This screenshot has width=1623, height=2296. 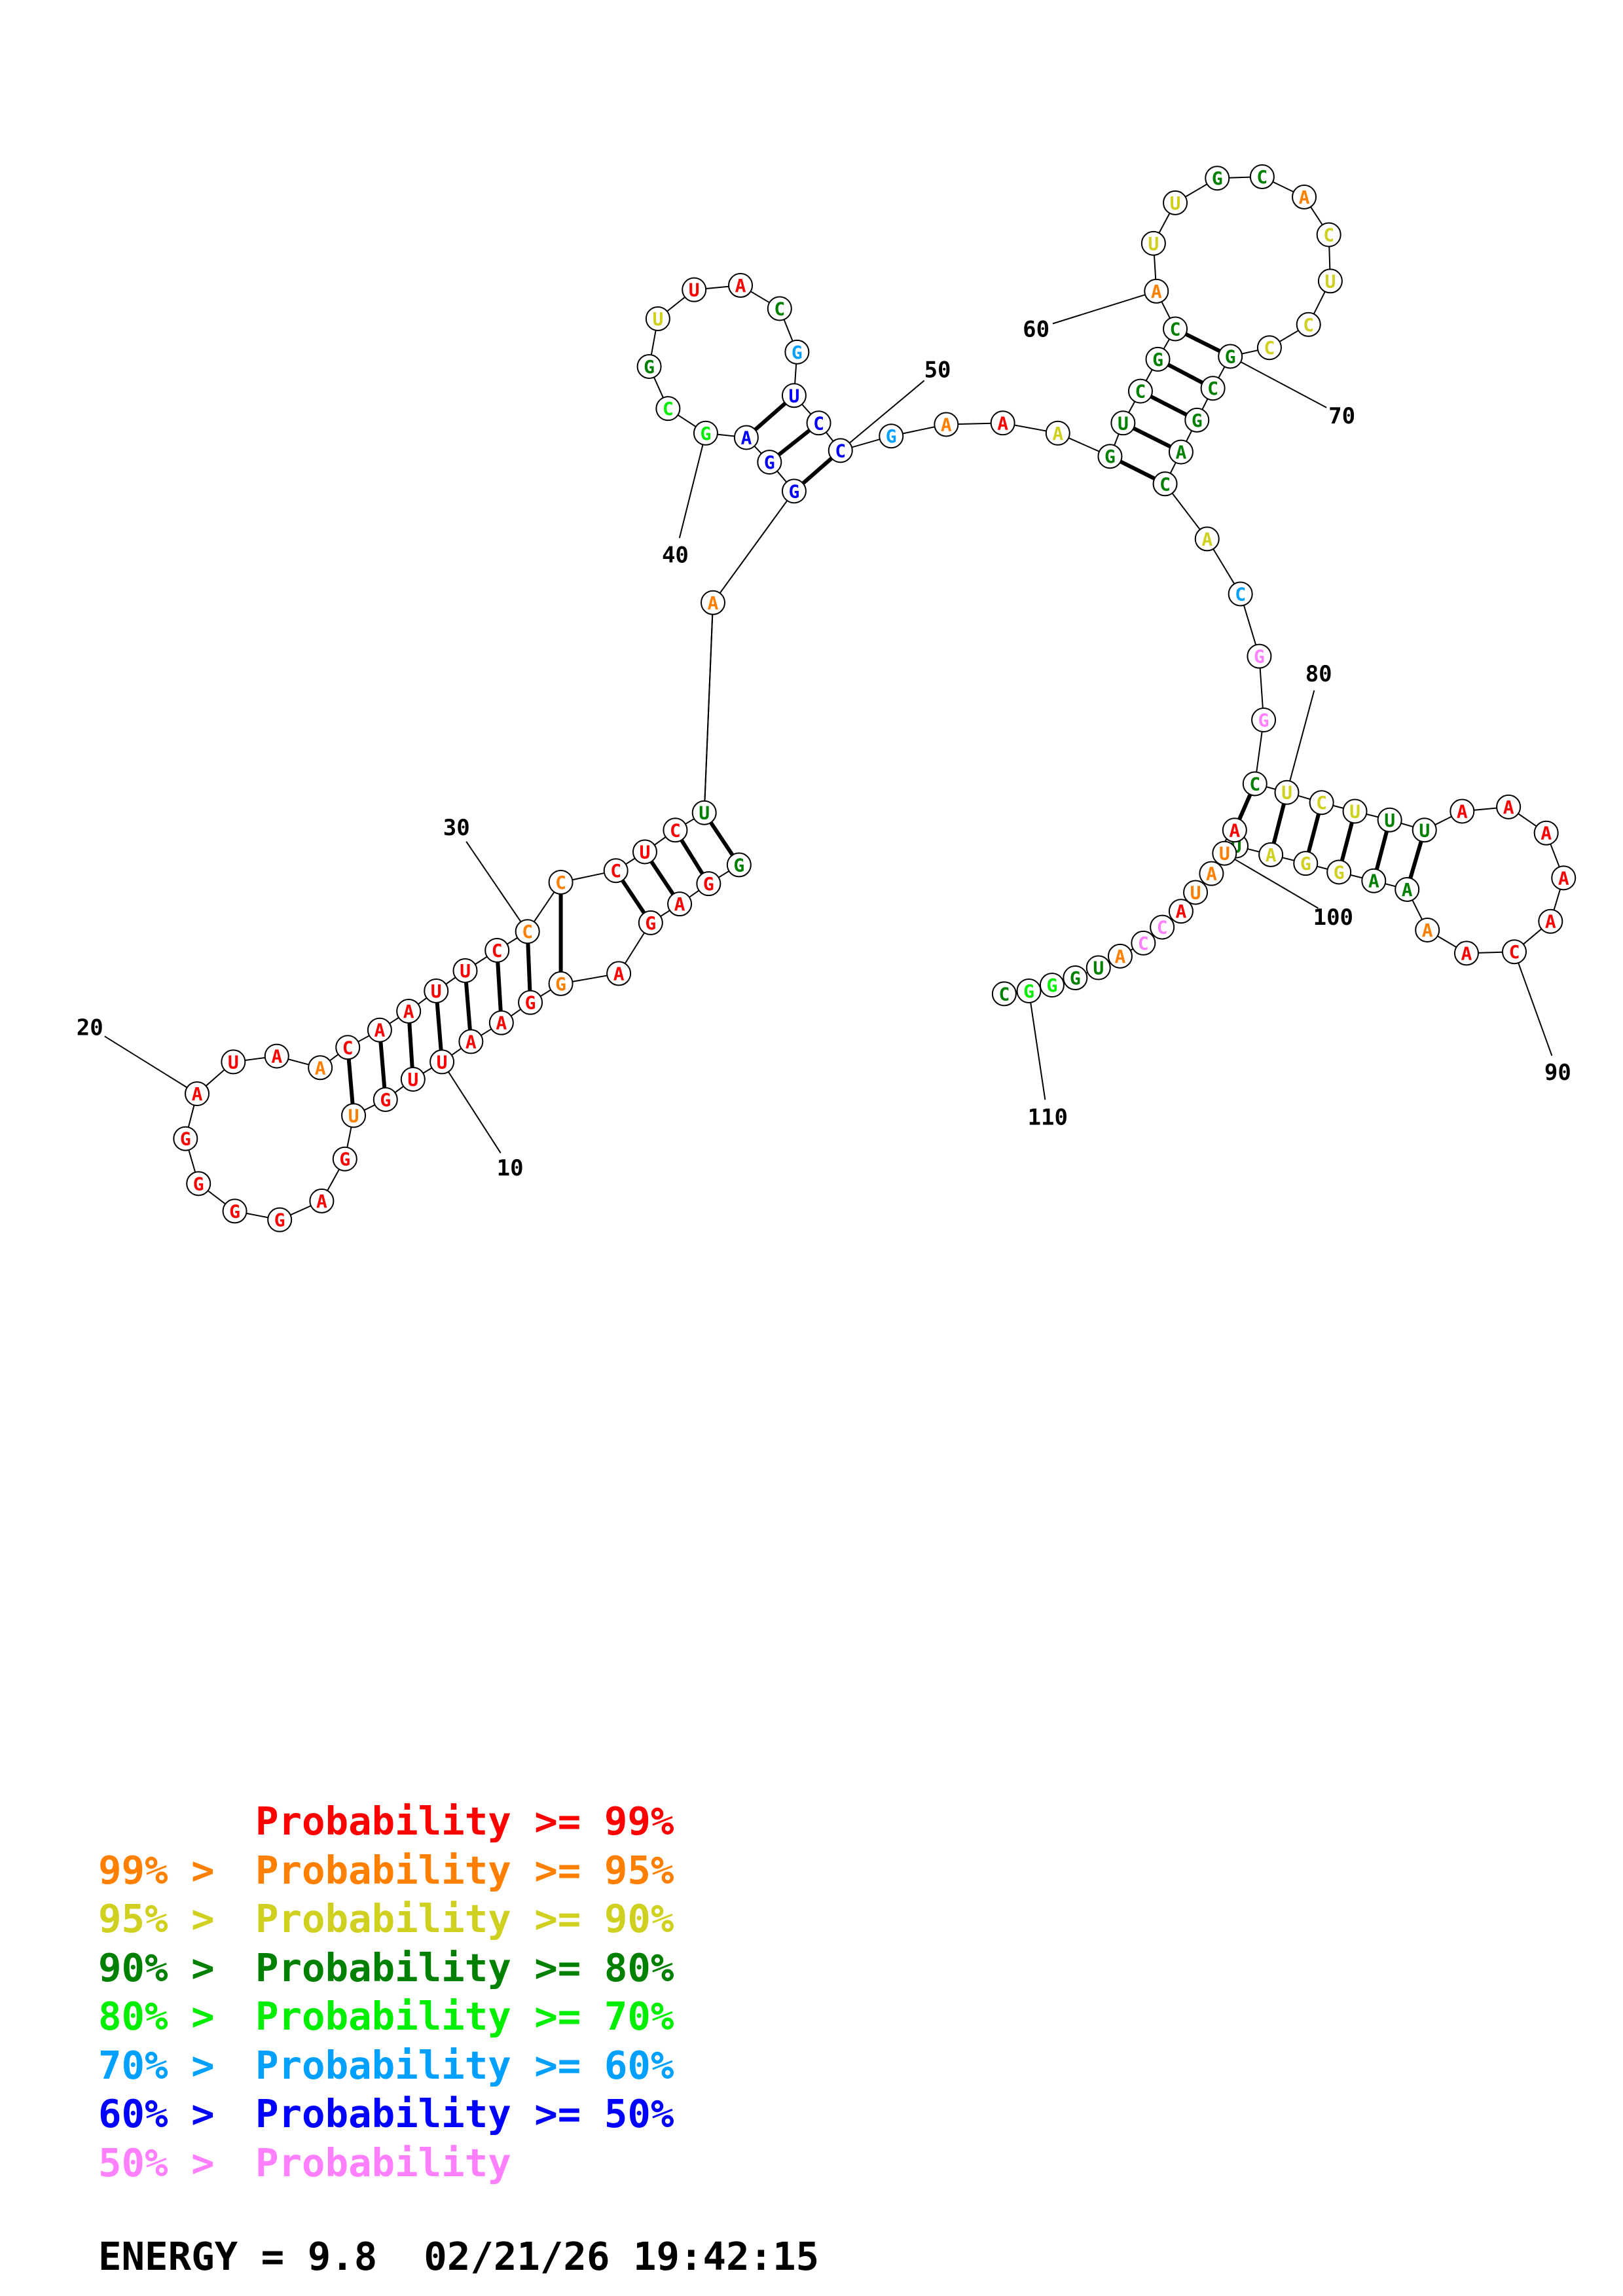 I want to click on legend-text: Probability >= 95%, so click(x=464, y=1870).